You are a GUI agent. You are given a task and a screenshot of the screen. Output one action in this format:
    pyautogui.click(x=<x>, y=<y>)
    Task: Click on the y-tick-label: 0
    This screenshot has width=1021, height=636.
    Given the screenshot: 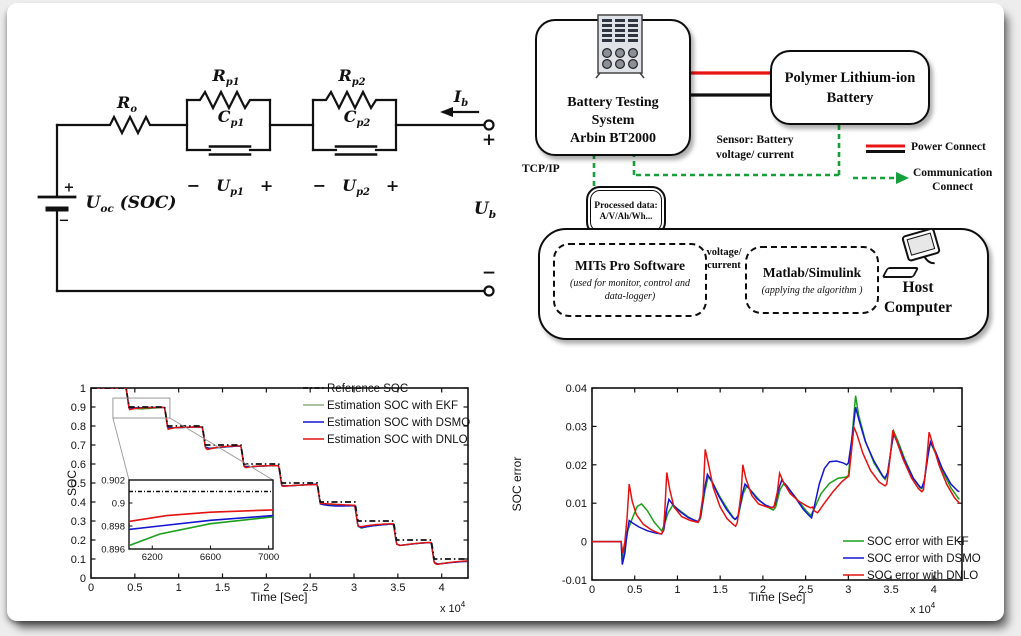 What is the action you would take?
    pyautogui.click(x=584, y=543)
    